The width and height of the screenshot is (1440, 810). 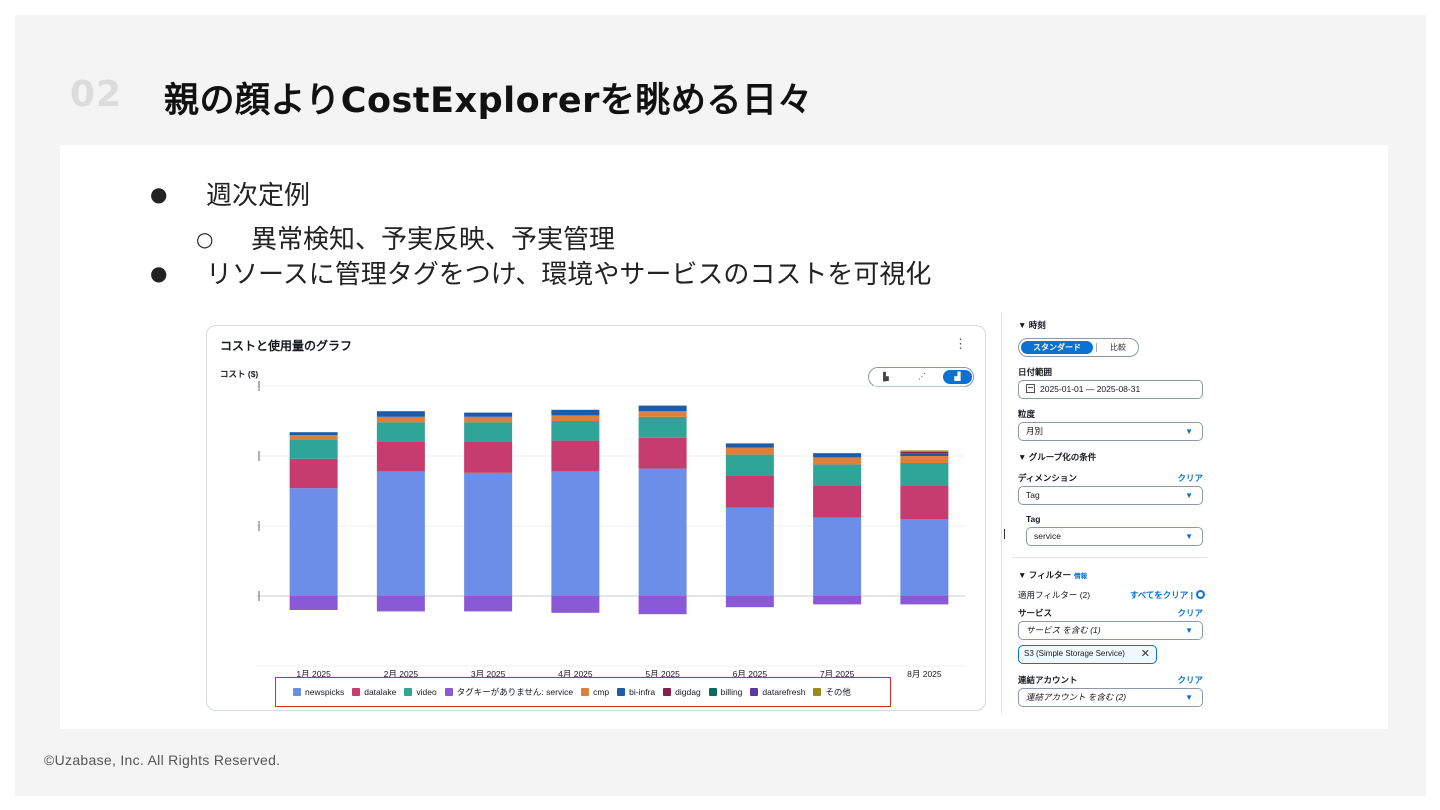 I want to click on legend-item: その他, so click(x=832, y=692).